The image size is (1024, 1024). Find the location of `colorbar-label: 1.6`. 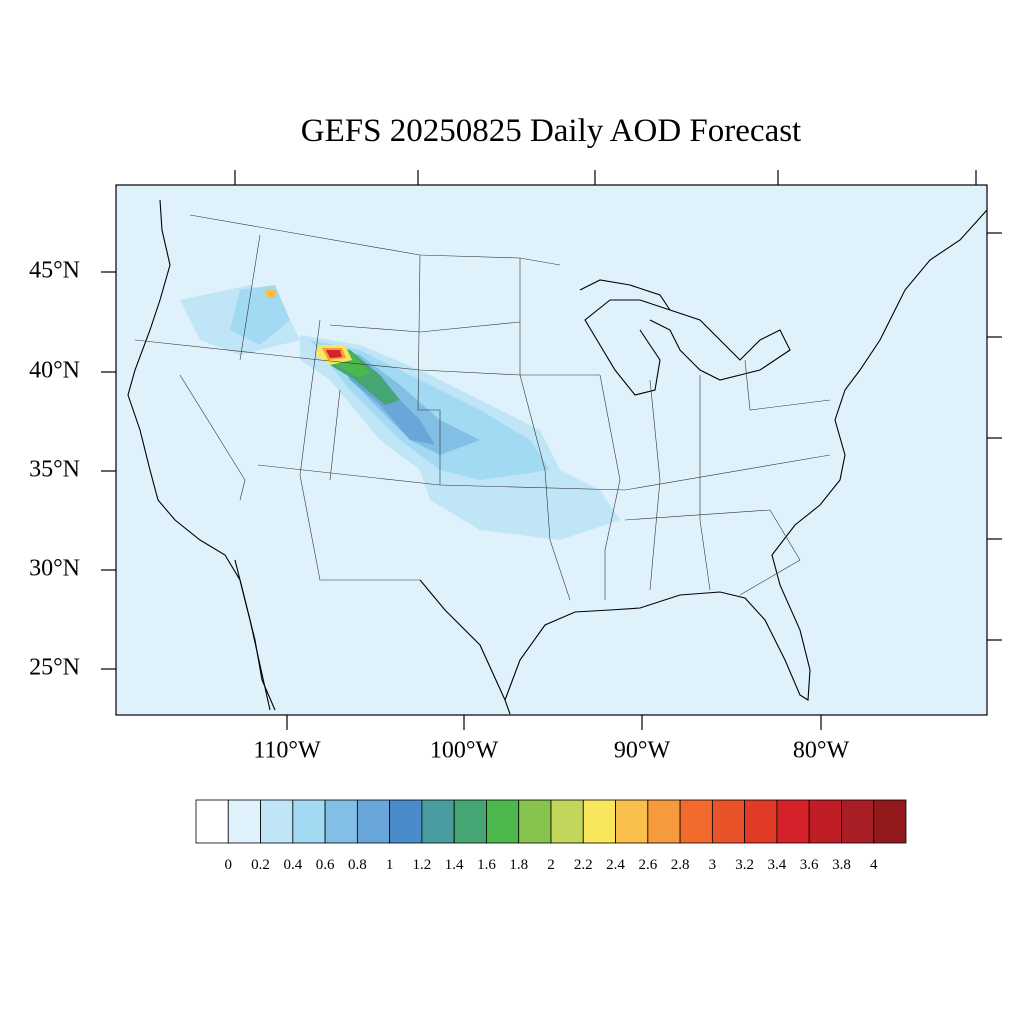

colorbar-label: 1.6 is located at coordinates (486, 865).